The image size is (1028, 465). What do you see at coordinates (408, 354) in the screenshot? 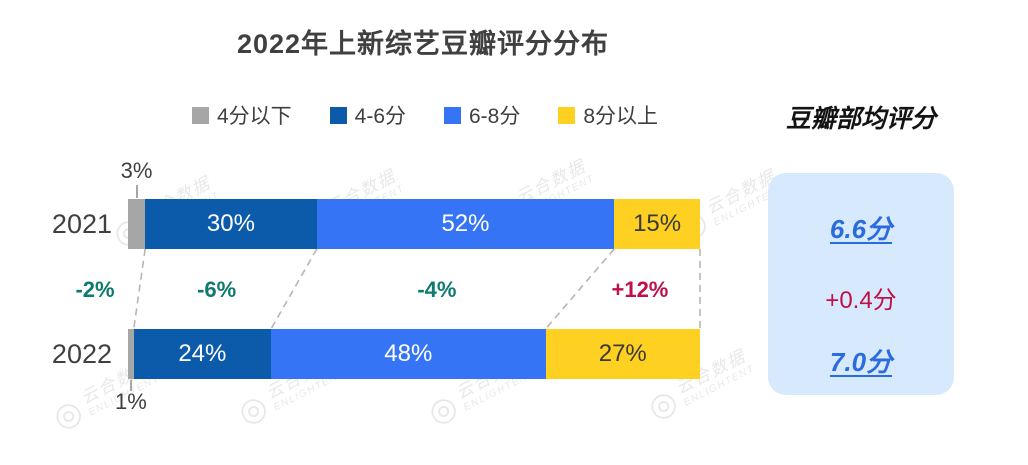
I see `bar-segment-2022-2: 48%` at bounding box center [408, 354].